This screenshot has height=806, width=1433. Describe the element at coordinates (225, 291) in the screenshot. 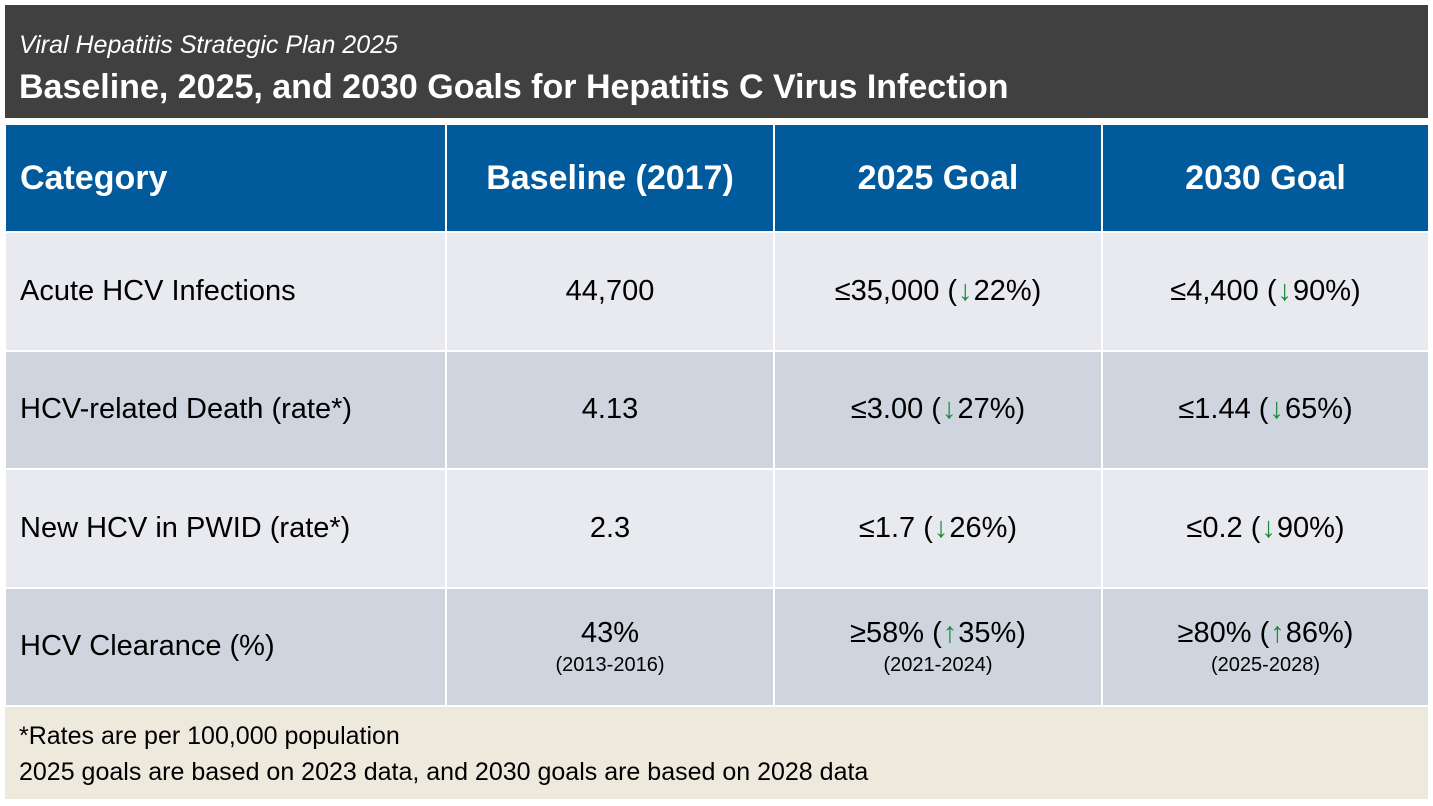

I see `category-cell: Acute HCV Infections` at that location.